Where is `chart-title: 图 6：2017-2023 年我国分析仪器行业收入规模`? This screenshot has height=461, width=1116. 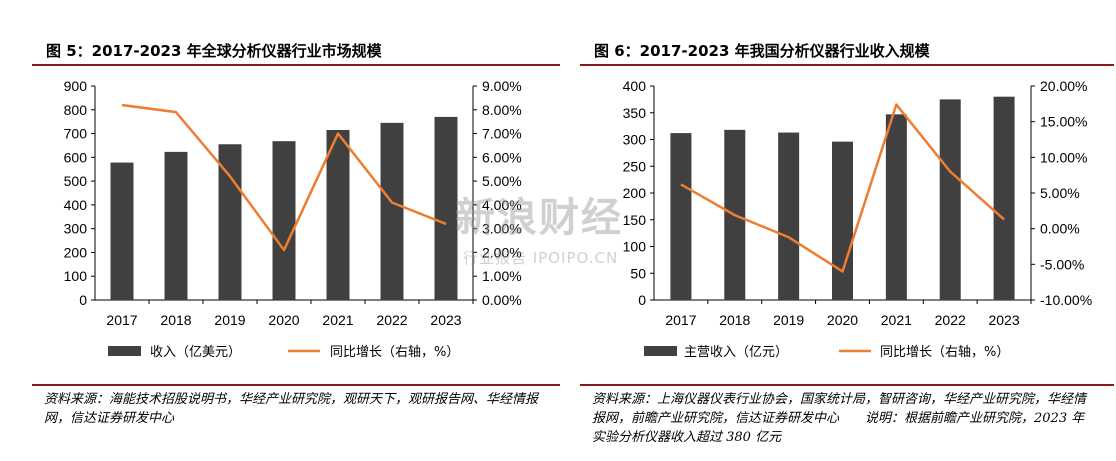 chart-title: 图 6：2017-2023 年我国分析仪器行业收入规模 is located at coordinates (762, 51).